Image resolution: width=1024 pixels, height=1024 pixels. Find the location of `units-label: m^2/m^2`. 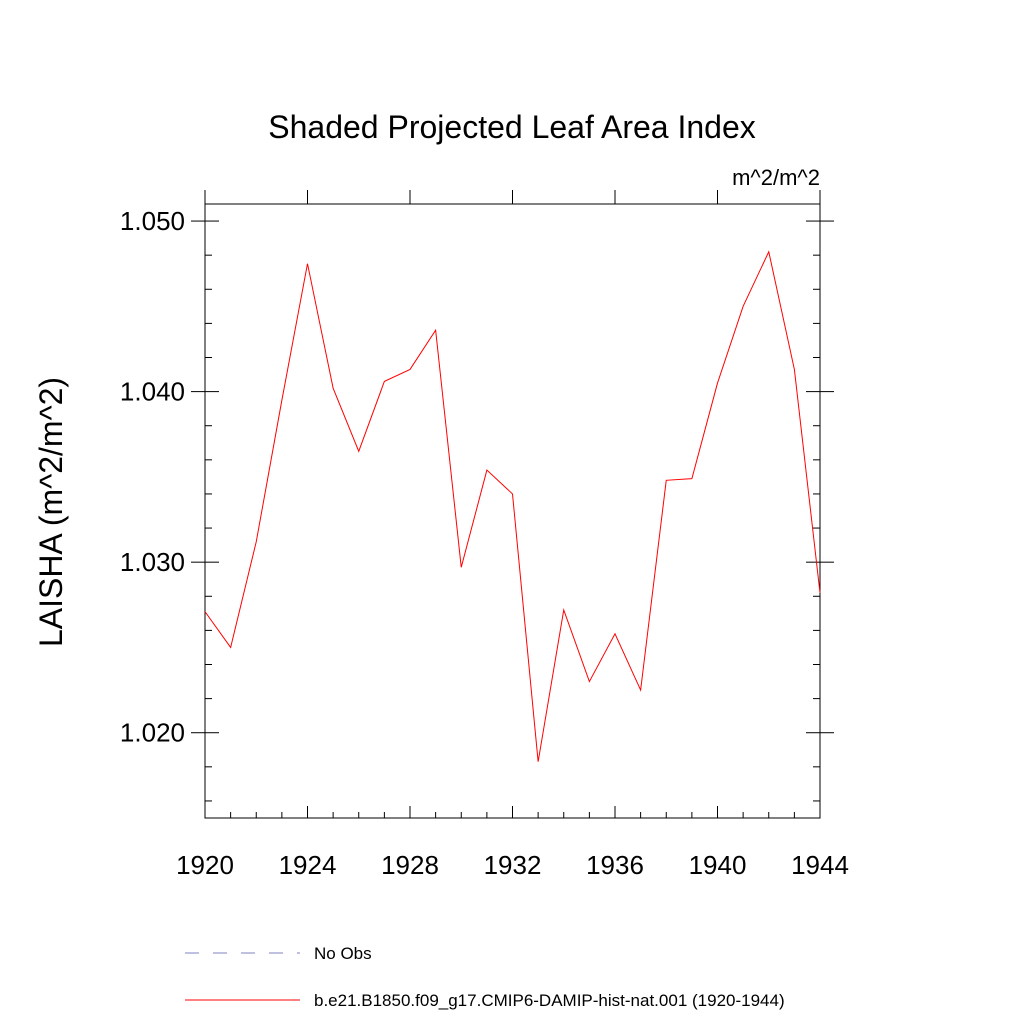

units-label: m^2/m^2 is located at coordinates (776, 177).